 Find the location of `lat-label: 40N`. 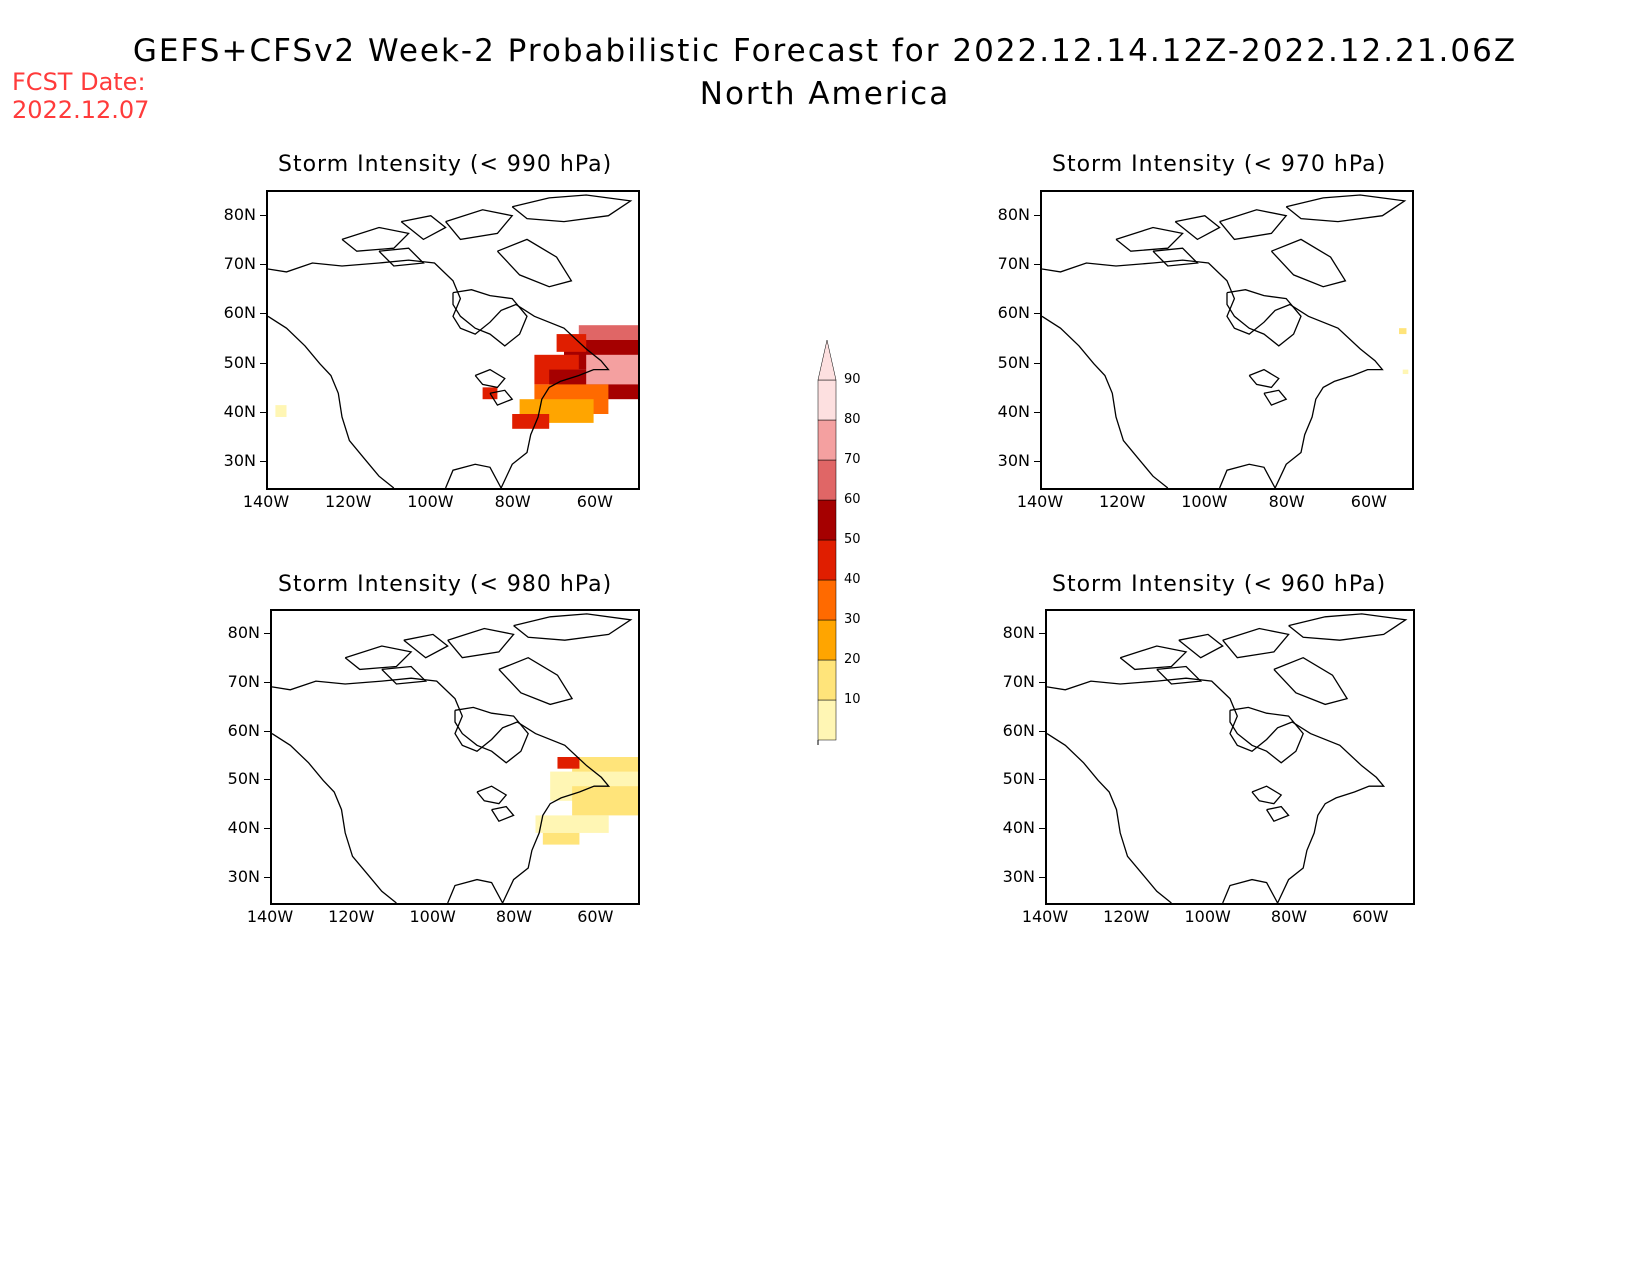

lat-label: 40N is located at coordinates (1018, 827).